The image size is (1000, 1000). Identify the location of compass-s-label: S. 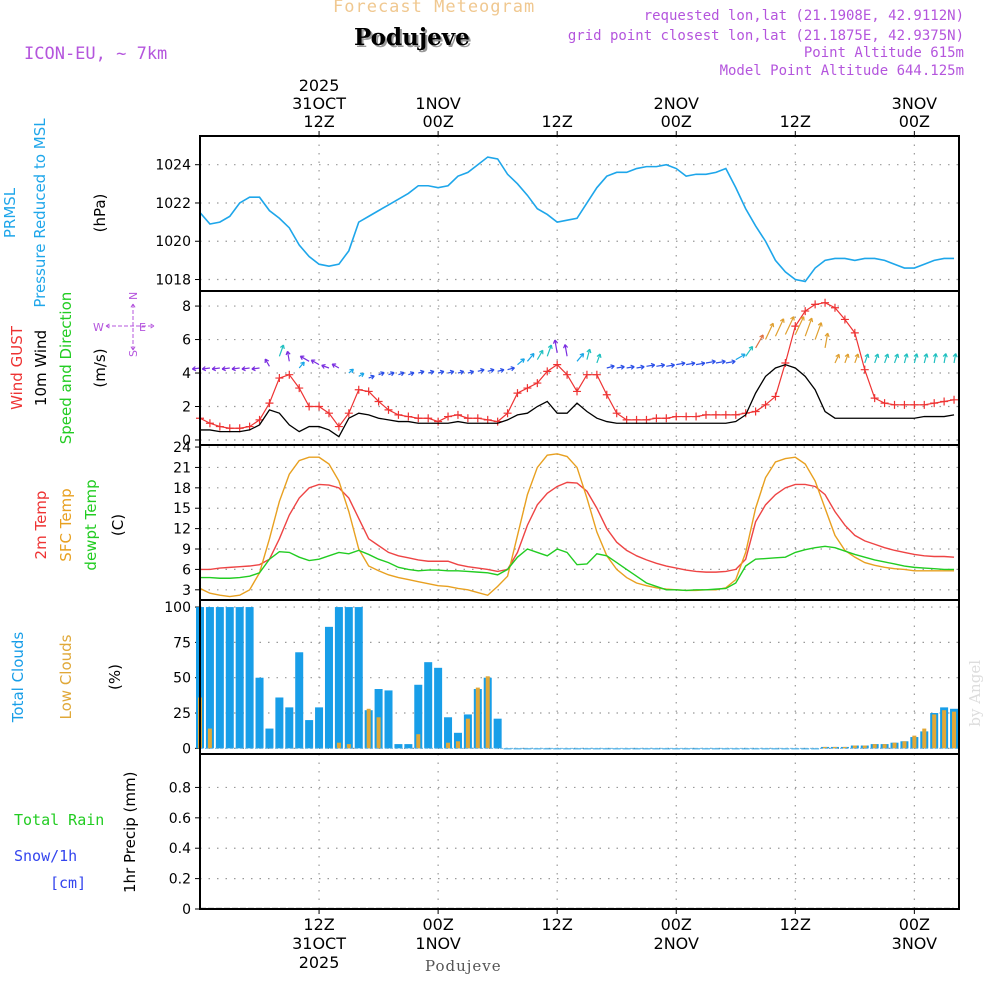
(133, 353).